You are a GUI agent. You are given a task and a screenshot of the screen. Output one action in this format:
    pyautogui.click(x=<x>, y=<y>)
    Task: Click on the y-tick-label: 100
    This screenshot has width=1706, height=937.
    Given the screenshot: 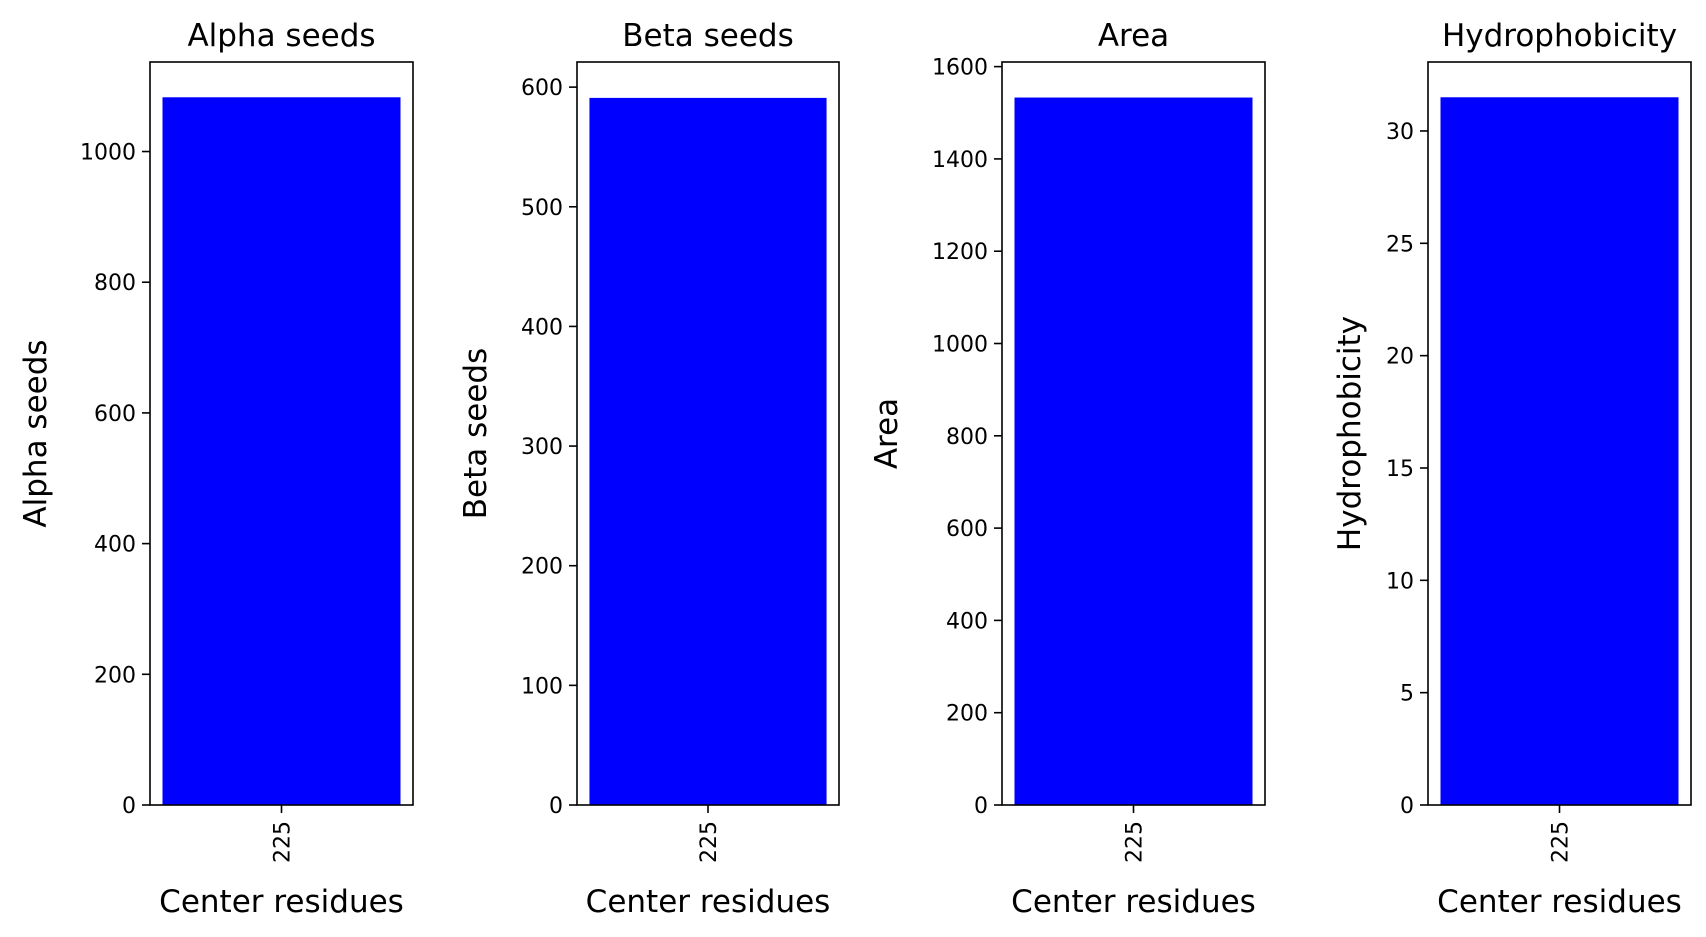 What is the action you would take?
    pyautogui.click(x=542, y=686)
    